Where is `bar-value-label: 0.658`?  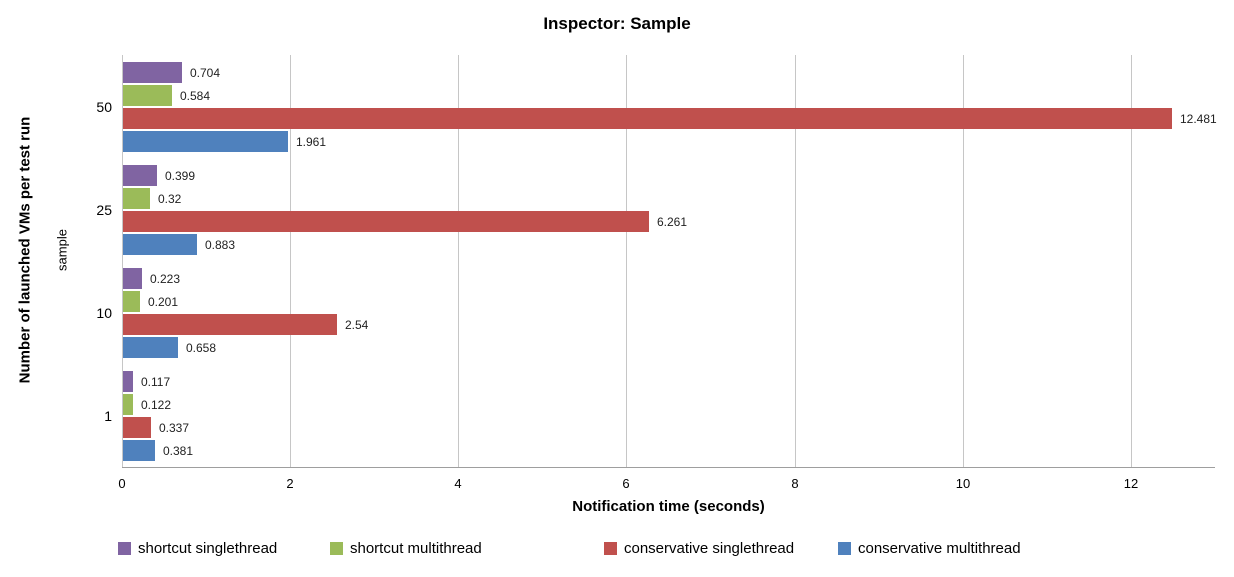 bar-value-label: 0.658 is located at coordinates (201, 348).